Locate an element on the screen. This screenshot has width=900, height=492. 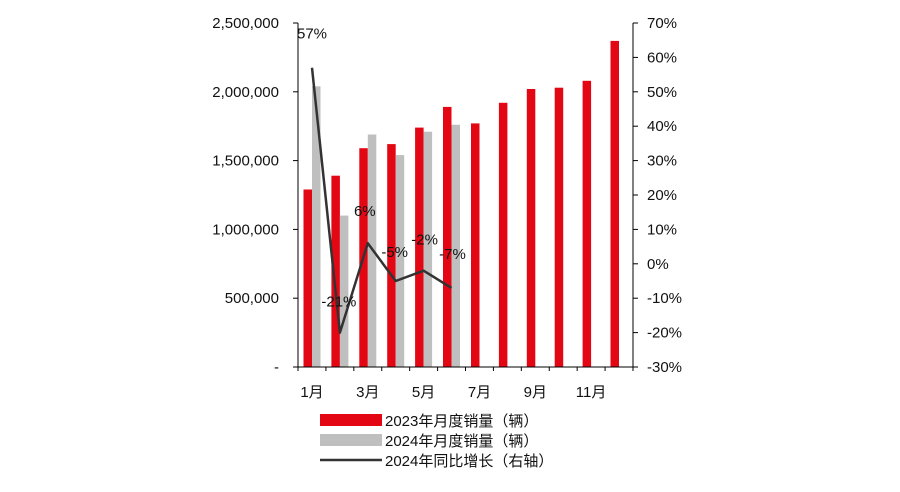
legend-label-3: 2024年同比增长（右轴） is located at coordinates (469, 461).